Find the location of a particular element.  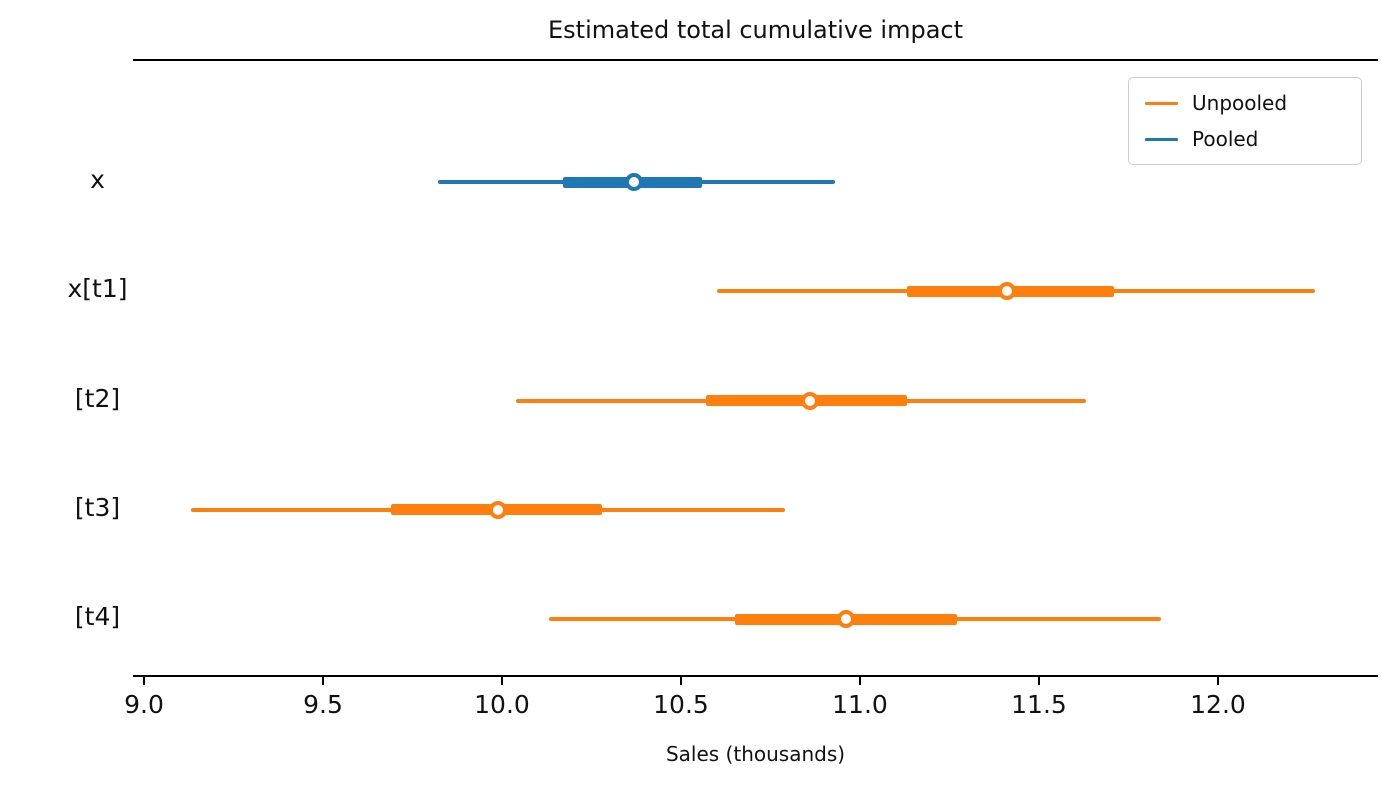

x-tick-label: 9.5 is located at coordinates (323, 704).